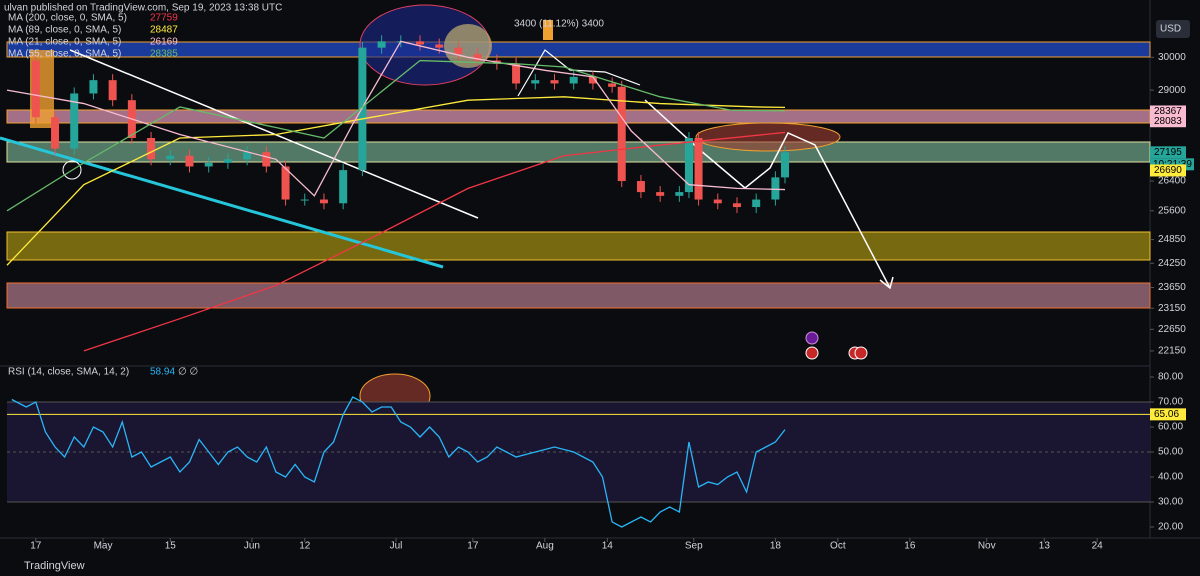 This screenshot has width=1200, height=576. Describe the element at coordinates (1172, 329) in the screenshot. I see `y-tick-label: 22650` at that location.